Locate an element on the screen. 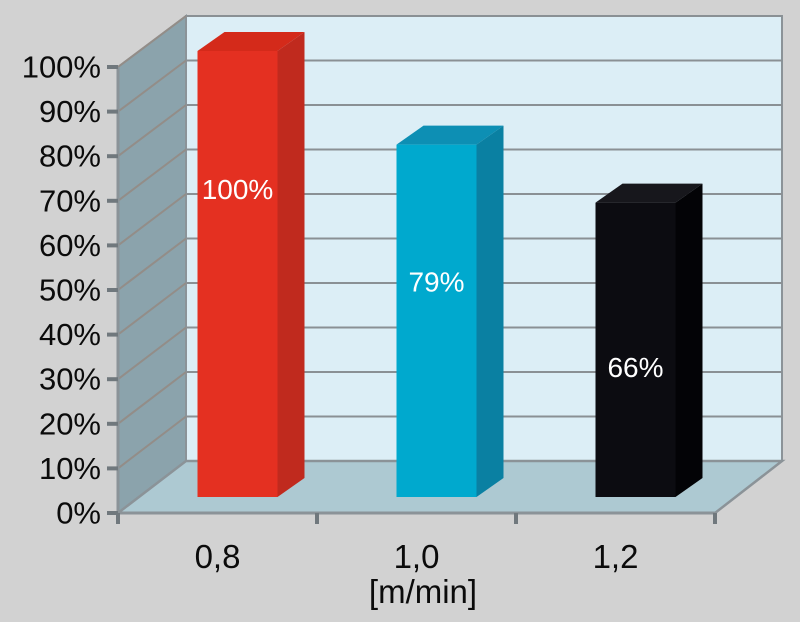 This screenshot has height=622, width=800. bar-black-top is located at coordinates (649, 193).